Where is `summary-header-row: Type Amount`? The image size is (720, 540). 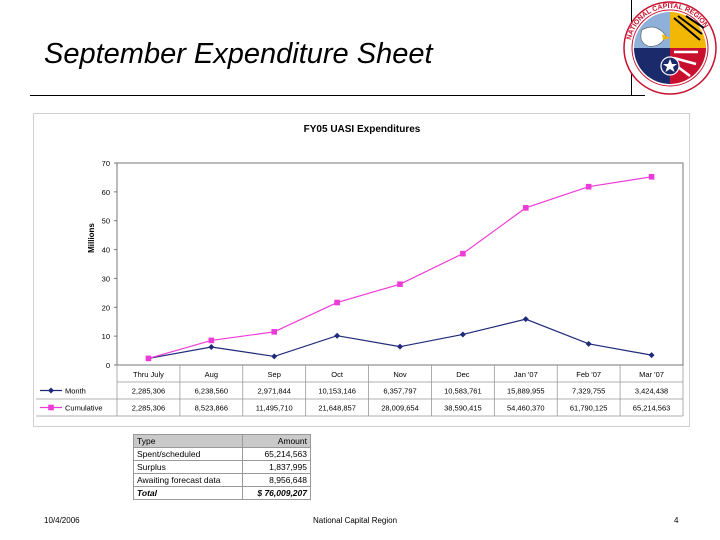
summary-header-row: Type Amount is located at coordinates (222, 441).